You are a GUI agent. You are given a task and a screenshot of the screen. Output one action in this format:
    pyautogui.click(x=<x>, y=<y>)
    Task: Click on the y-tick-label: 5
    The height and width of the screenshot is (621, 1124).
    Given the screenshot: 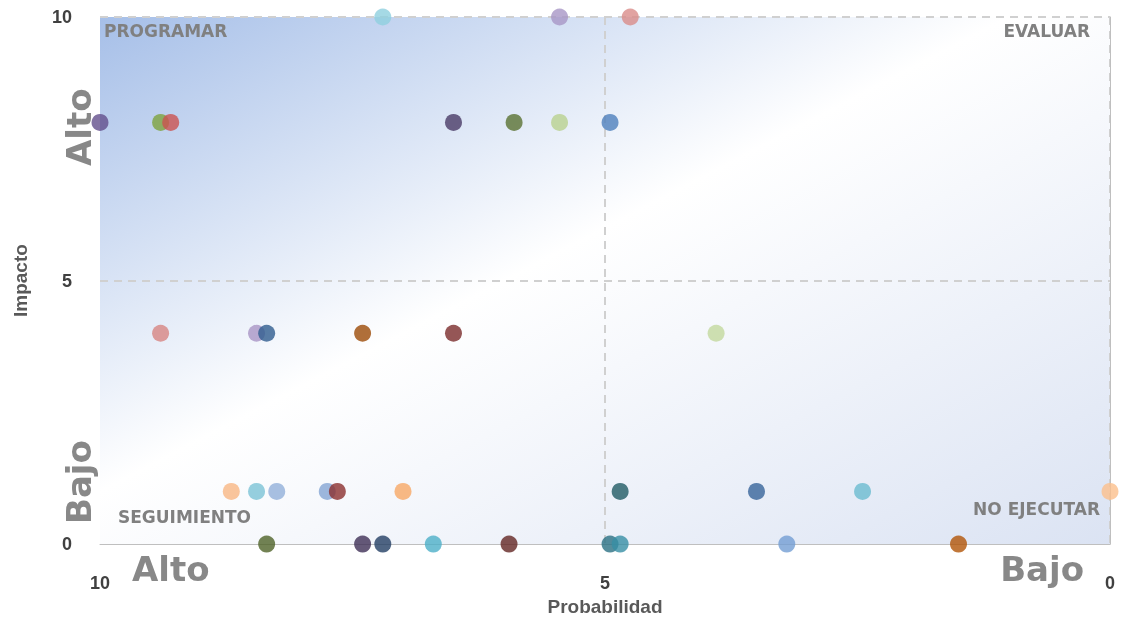 What is the action you would take?
    pyautogui.click(x=66, y=280)
    